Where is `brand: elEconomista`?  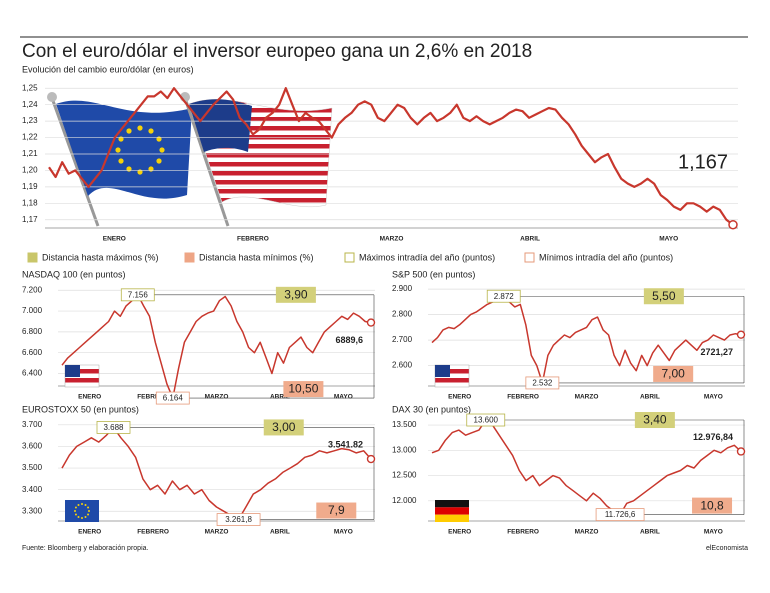
brand: elEconomista is located at coordinates (727, 548).